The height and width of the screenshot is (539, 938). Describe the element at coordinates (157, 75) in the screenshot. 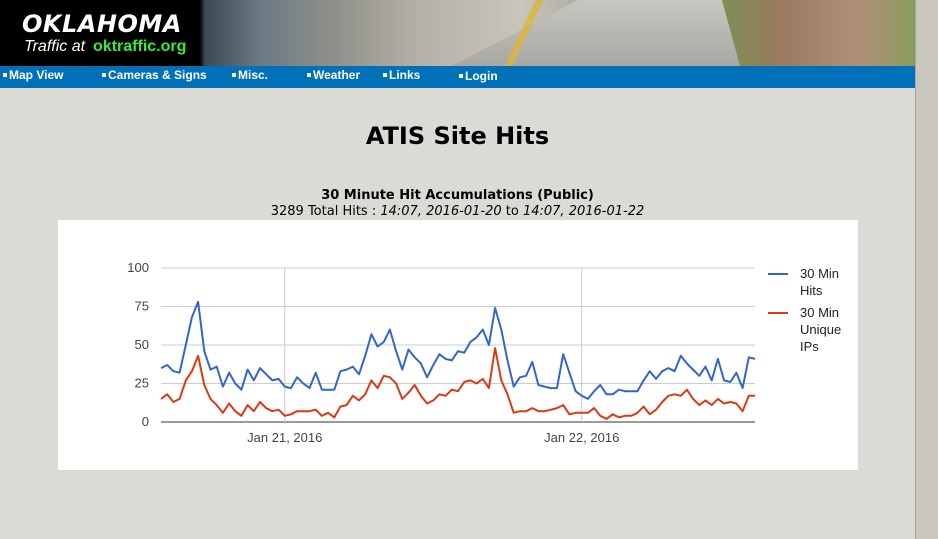

I see `nav-label: Cameras & Signs` at that location.